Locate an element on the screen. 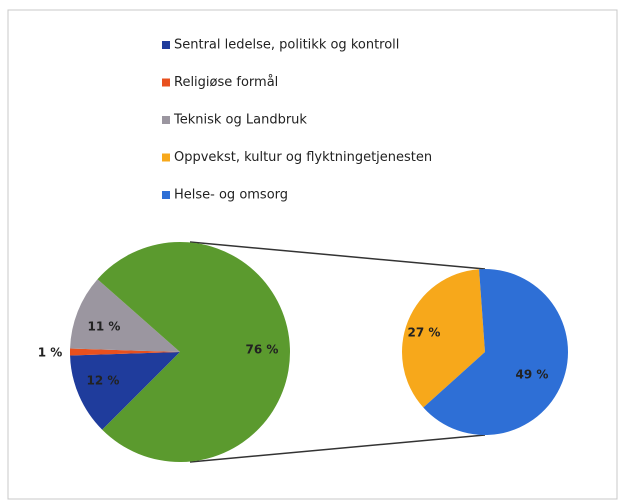  data-label: 49 % is located at coordinates (532, 375).